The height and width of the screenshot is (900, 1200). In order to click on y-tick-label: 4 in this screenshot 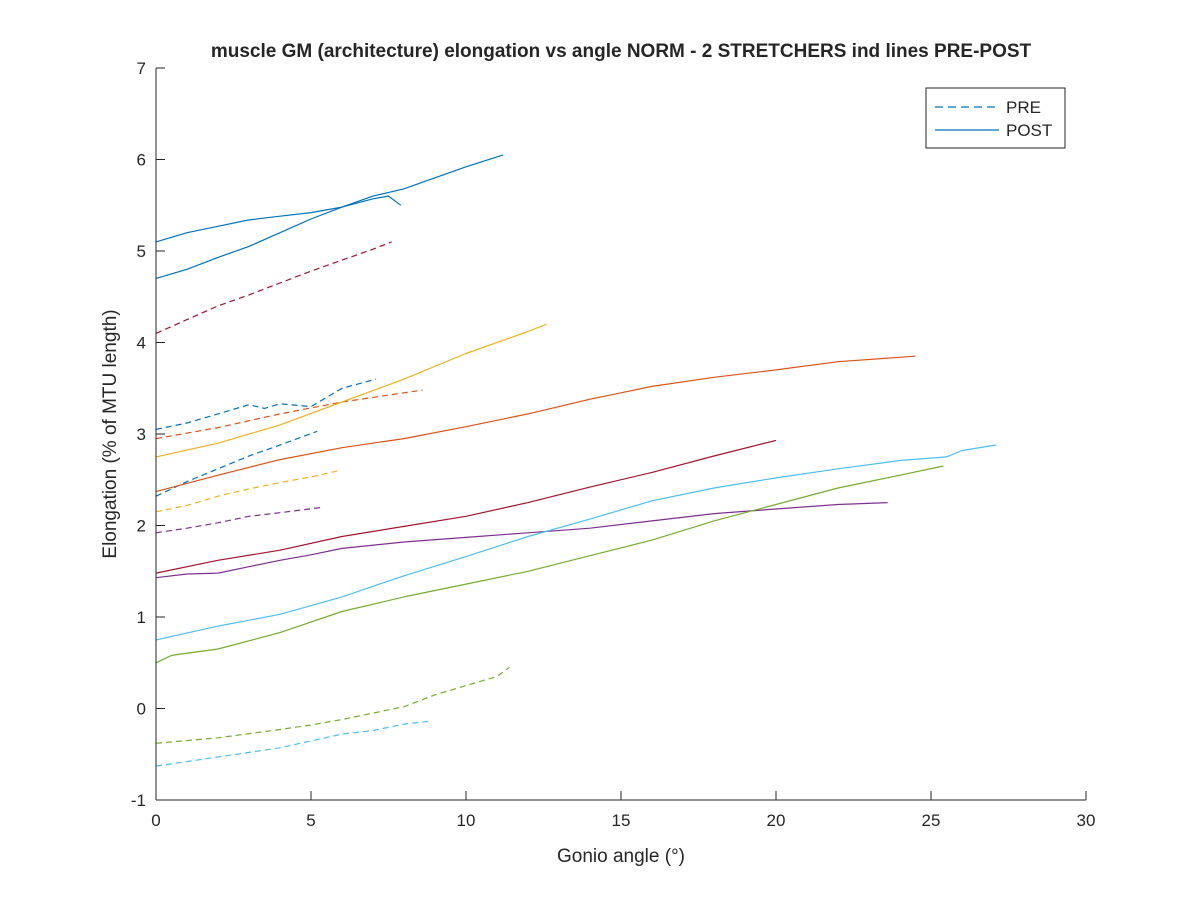, I will do `click(141, 343)`.